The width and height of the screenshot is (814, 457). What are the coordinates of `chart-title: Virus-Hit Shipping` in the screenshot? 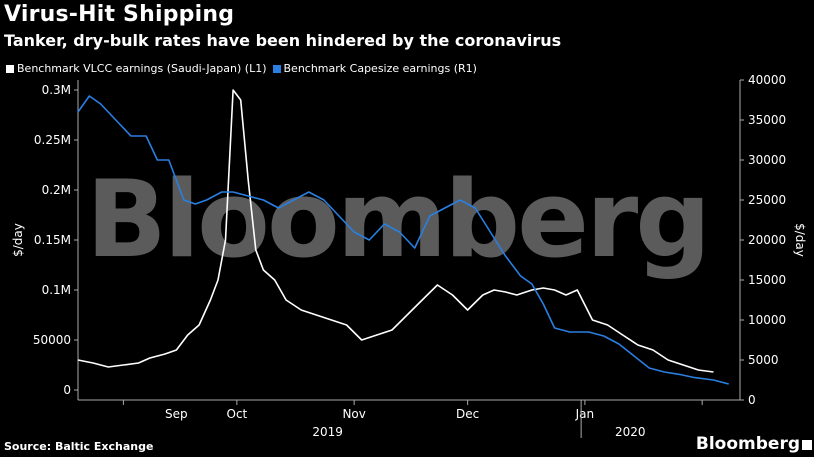 It's located at (119, 14).